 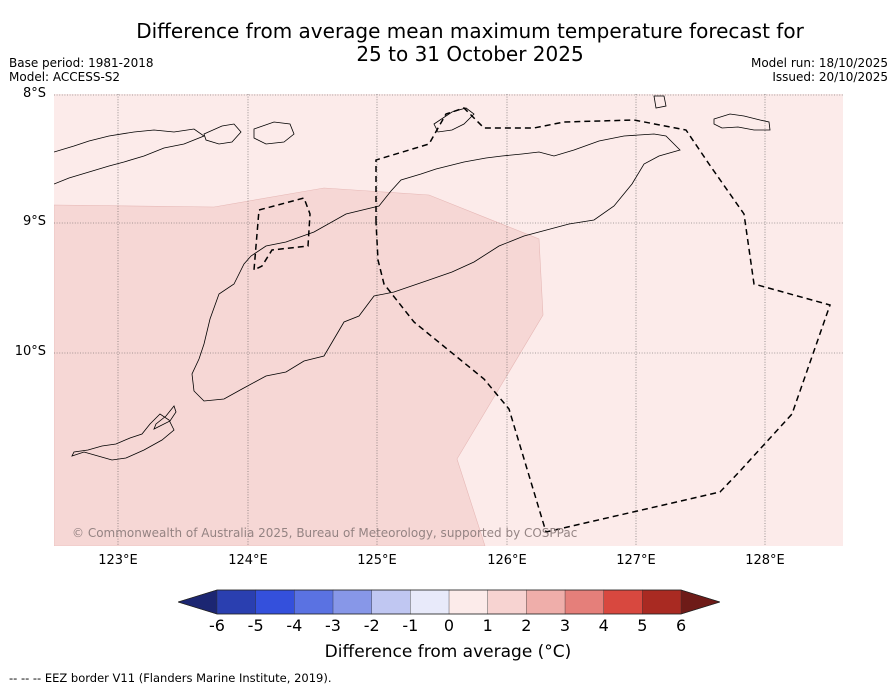 What do you see at coordinates (118, 560) in the screenshot?
I see `lon-label-123e: 123°E` at bounding box center [118, 560].